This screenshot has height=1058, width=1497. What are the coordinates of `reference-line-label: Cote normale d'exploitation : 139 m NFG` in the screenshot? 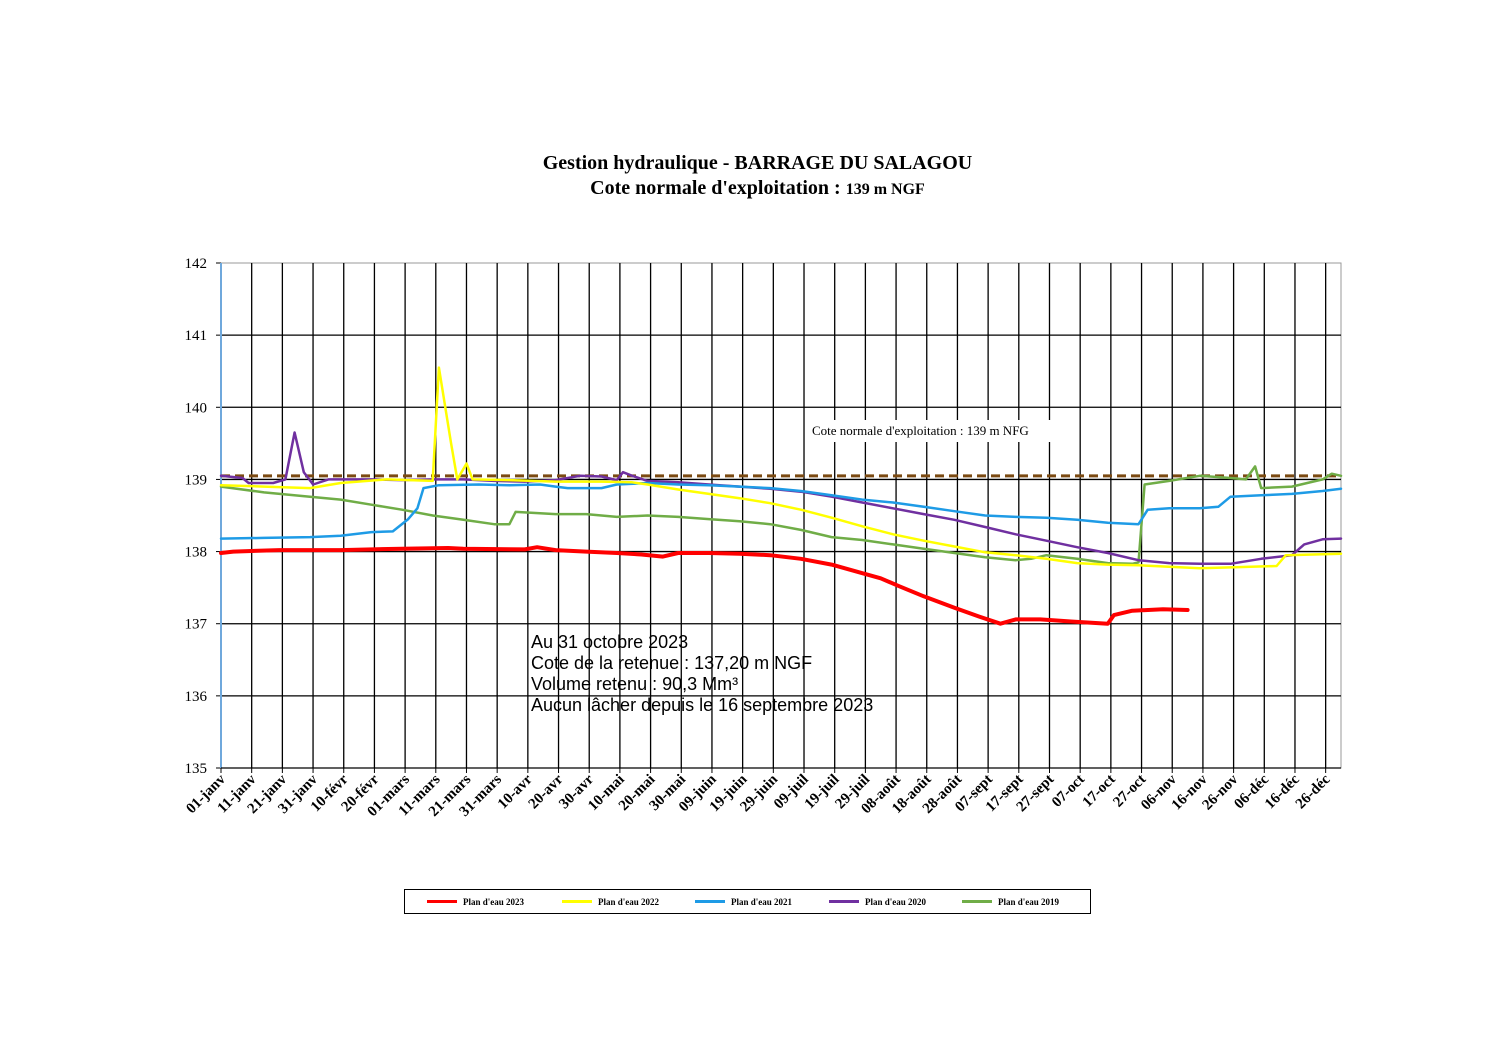 It's located at (934, 431).